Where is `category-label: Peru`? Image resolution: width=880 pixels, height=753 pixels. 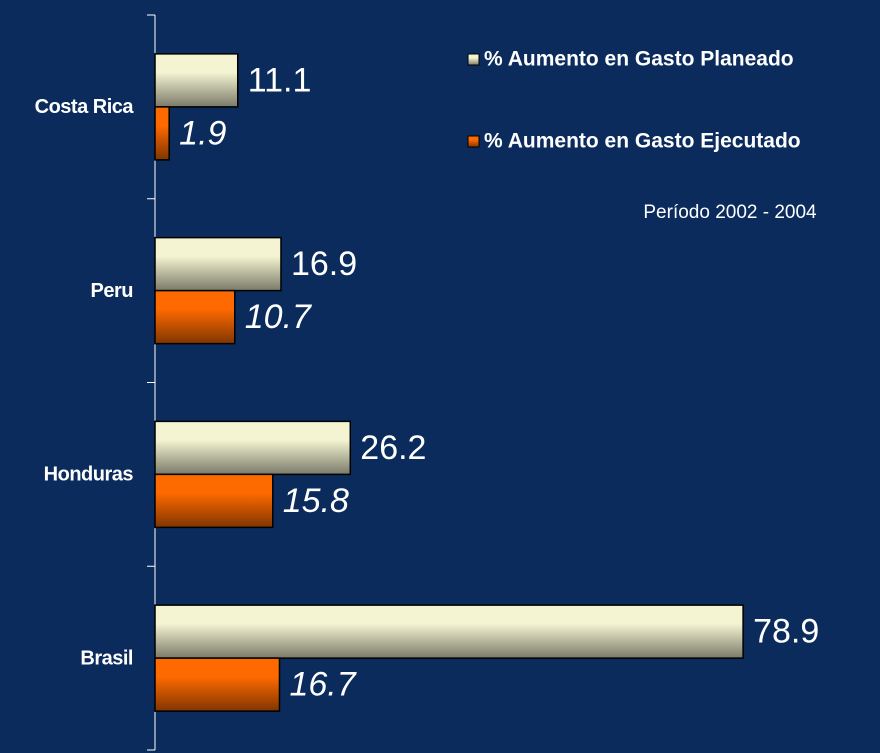 category-label: Peru is located at coordinates (112, 291).